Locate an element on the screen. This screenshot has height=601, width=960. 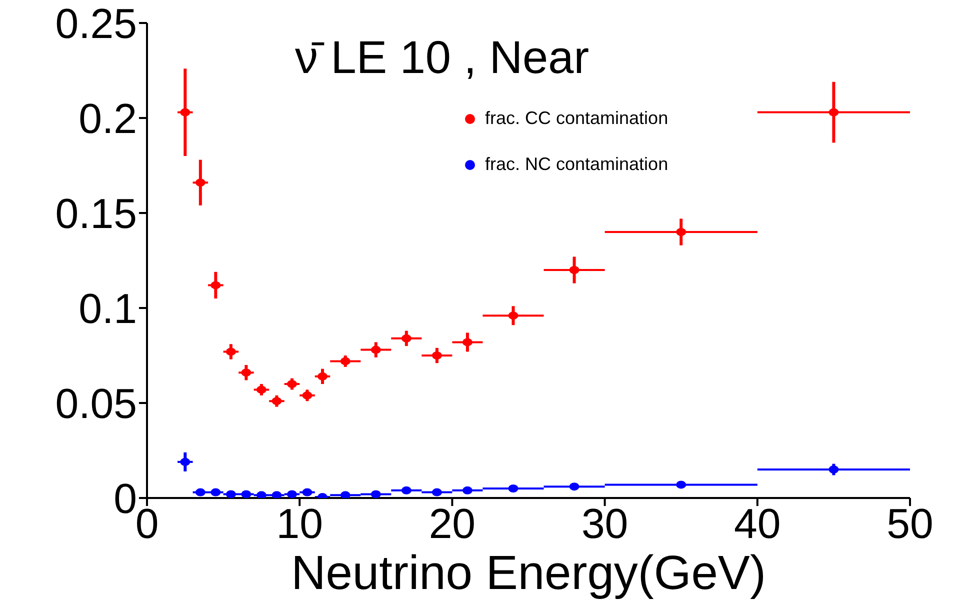
legend-label: frac. CC contamination is located at coordinates (576, 118).